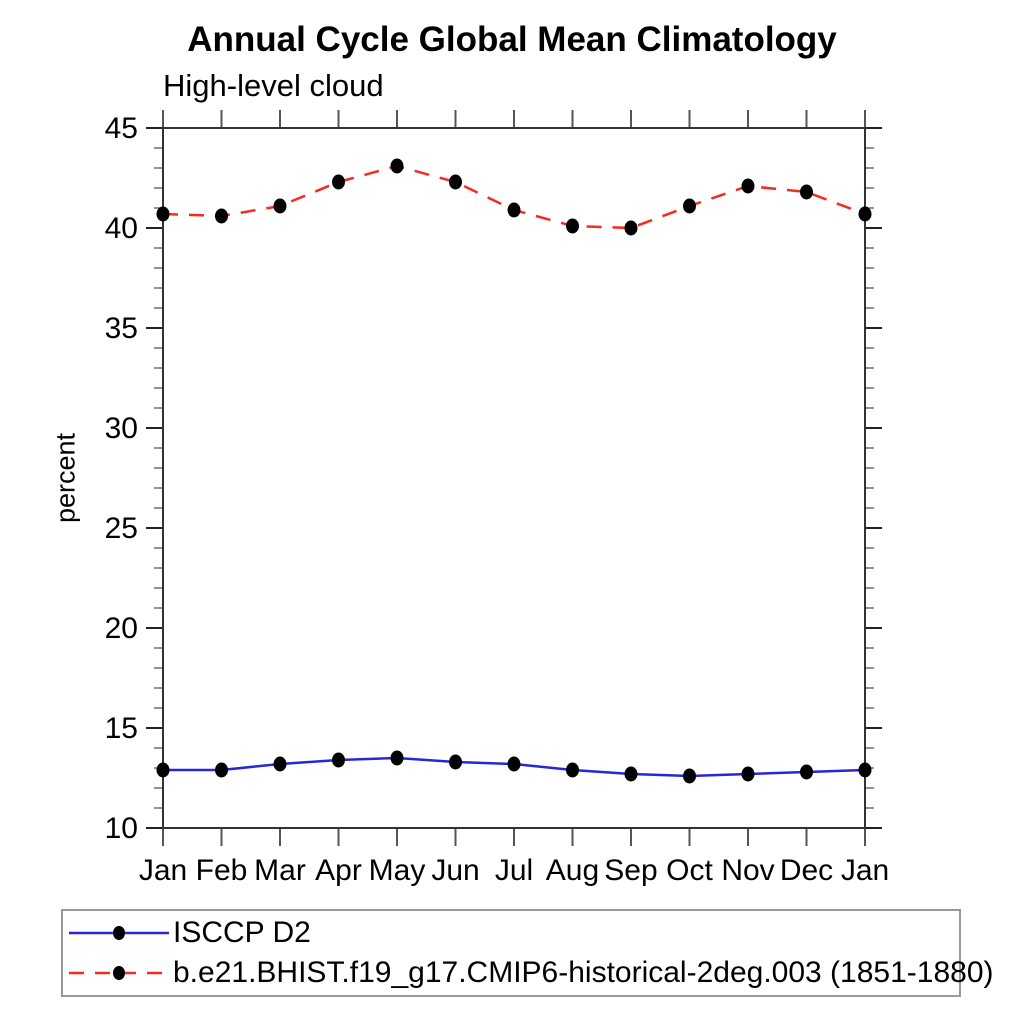  What do you see at coordinates (121, 628) in the screenshot?
I see `y-axis-tick-label: 20` at bounding box center [121, 628].